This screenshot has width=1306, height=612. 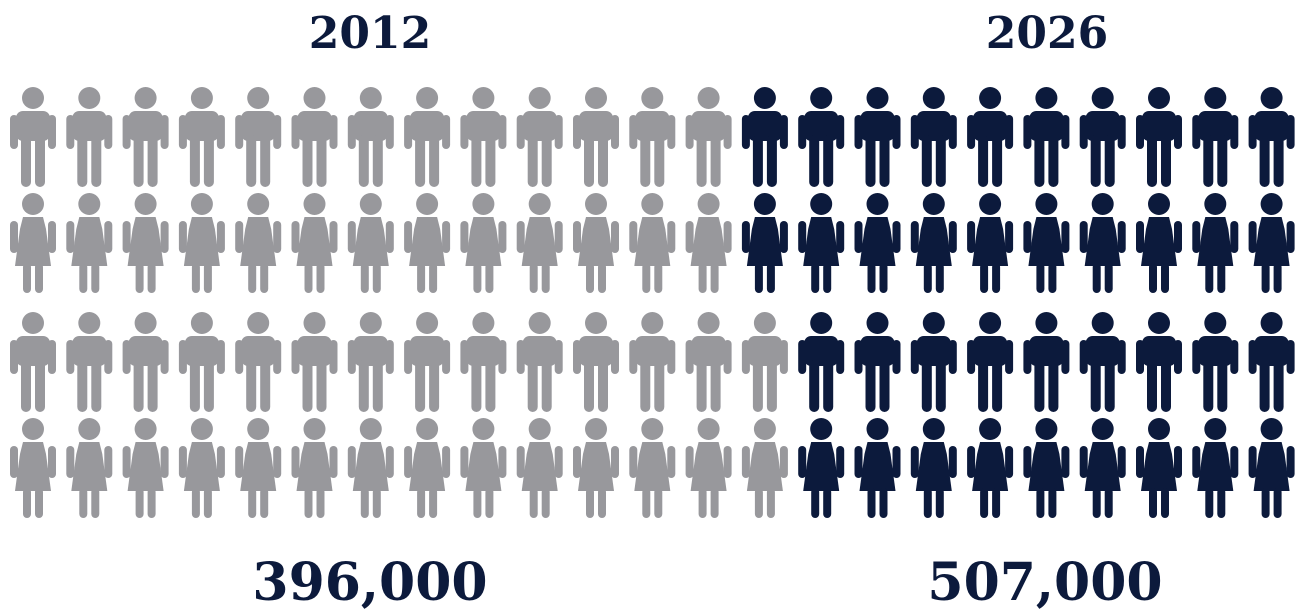 What do you see at coordinates (1044, 582) in the screenshot?
I see `value-label-2026: 507,000` at bounding box center [1044, 582].